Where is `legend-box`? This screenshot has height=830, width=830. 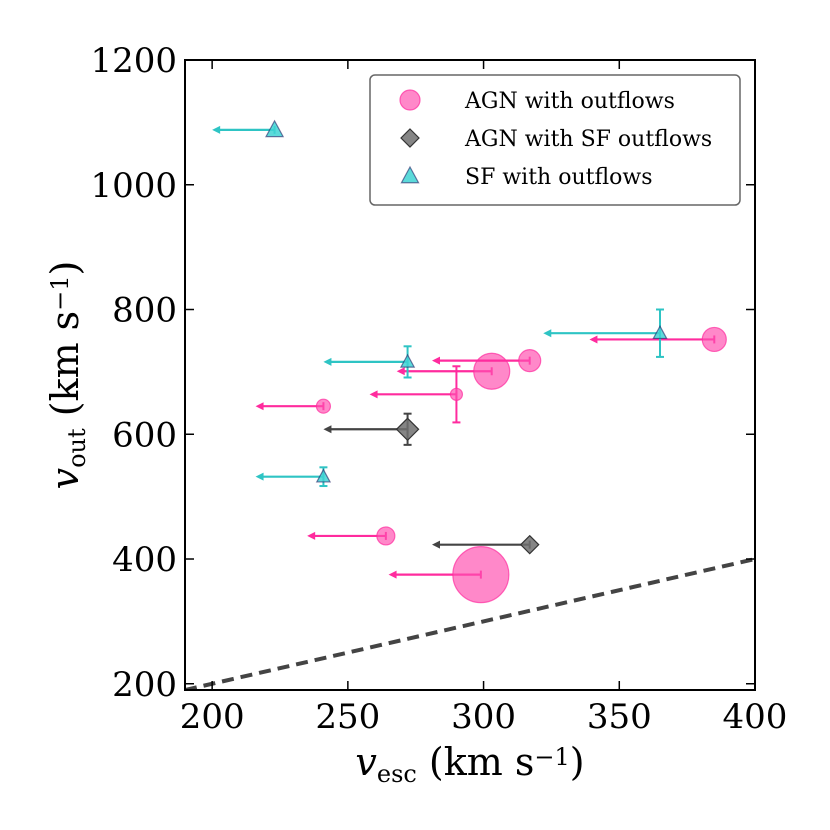 legend-box is located at coordinates (555, 140).